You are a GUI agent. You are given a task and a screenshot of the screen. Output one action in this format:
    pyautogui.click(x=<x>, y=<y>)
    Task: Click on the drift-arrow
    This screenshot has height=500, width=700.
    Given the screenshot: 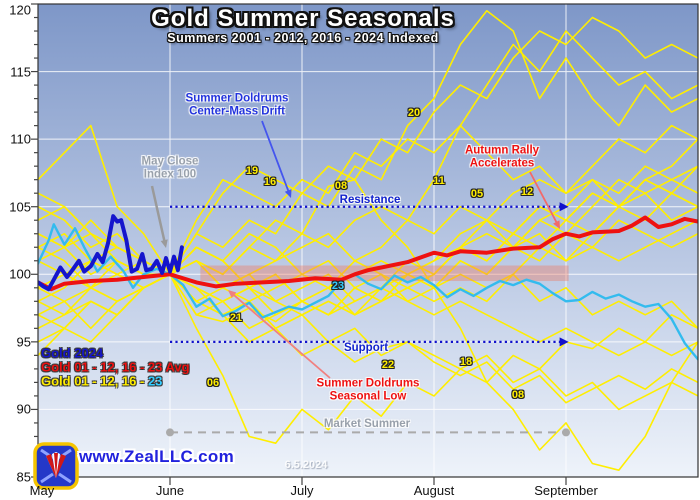 What is the action you would take?
    pyautogui.click(x=276, y=159)
    